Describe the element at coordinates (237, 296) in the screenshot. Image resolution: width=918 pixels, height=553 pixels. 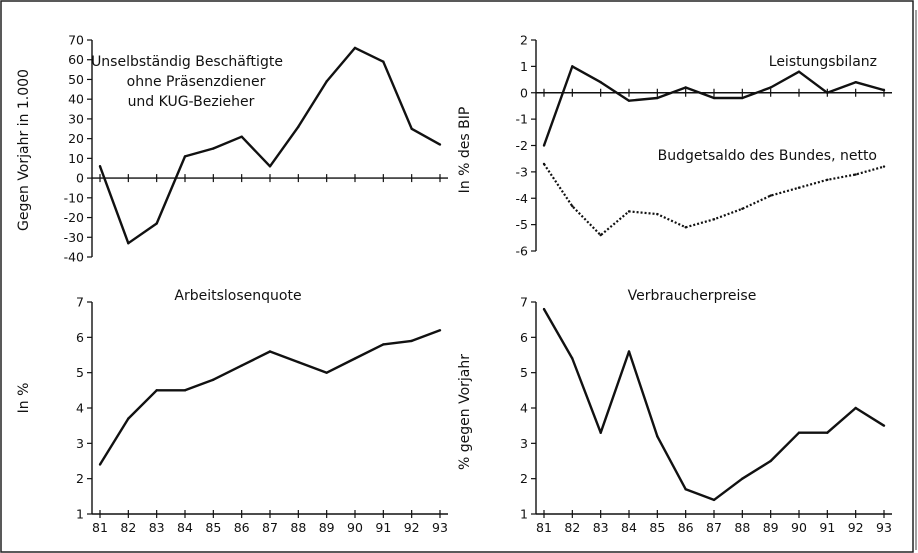
I see `panel-unemployment-title: Arbeitslosenquote` at that location.